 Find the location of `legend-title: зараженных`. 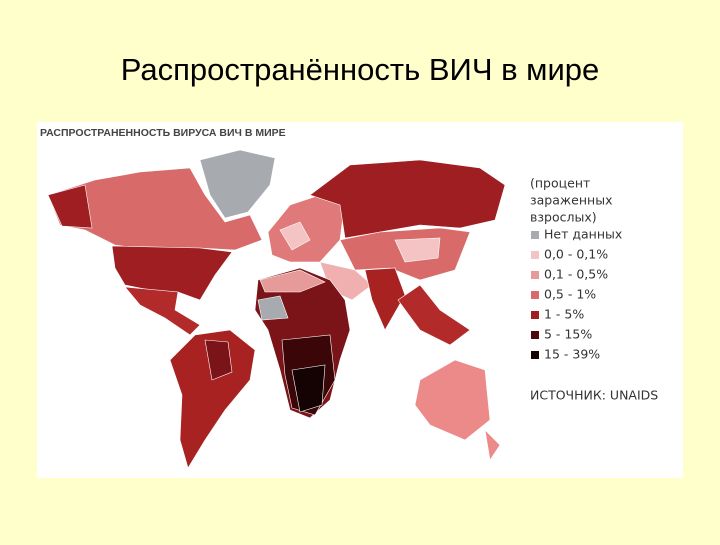

legend-title: зараженных is located at coordinates (571, 200).